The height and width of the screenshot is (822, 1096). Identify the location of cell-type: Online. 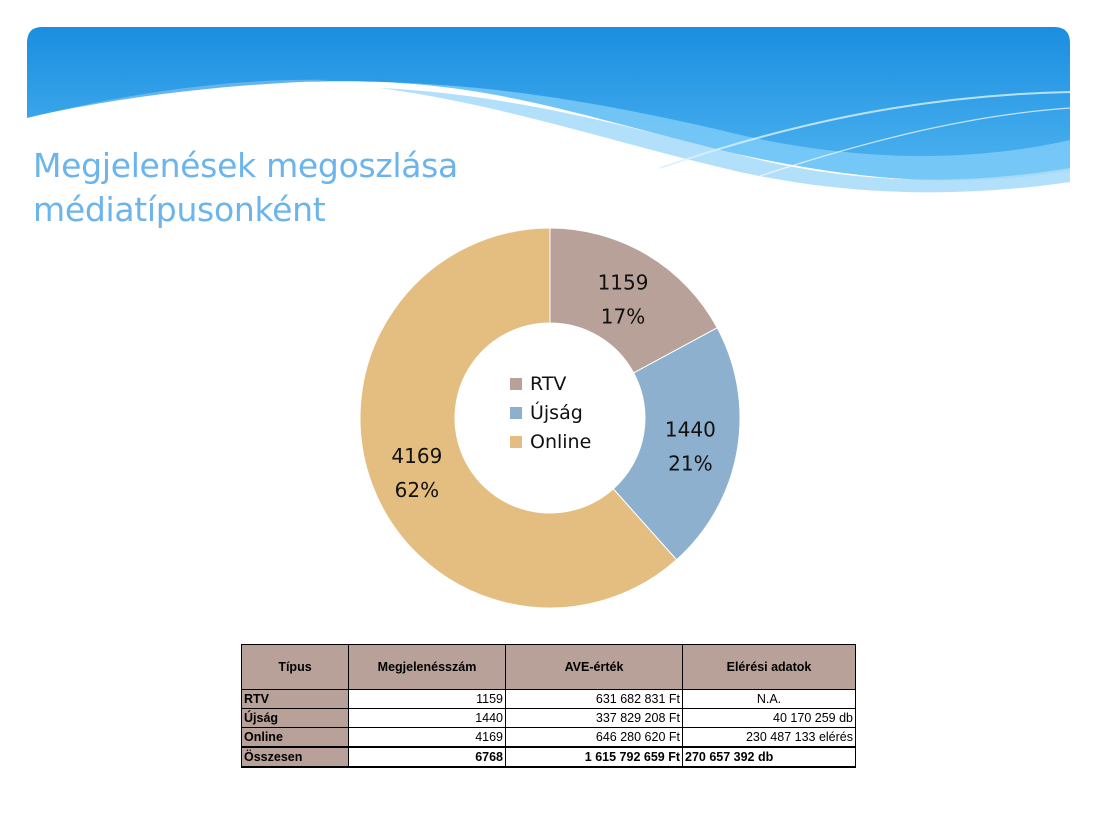
(295, 737).